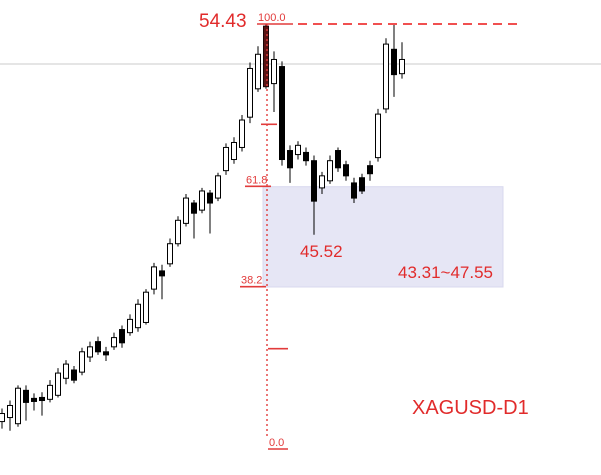 This screenshot has width=601, height=475. What do you see at coordinates (272, 18) in the screenshot?
I see `fib-level-label: 100.0` at bounding box center [272, 18].